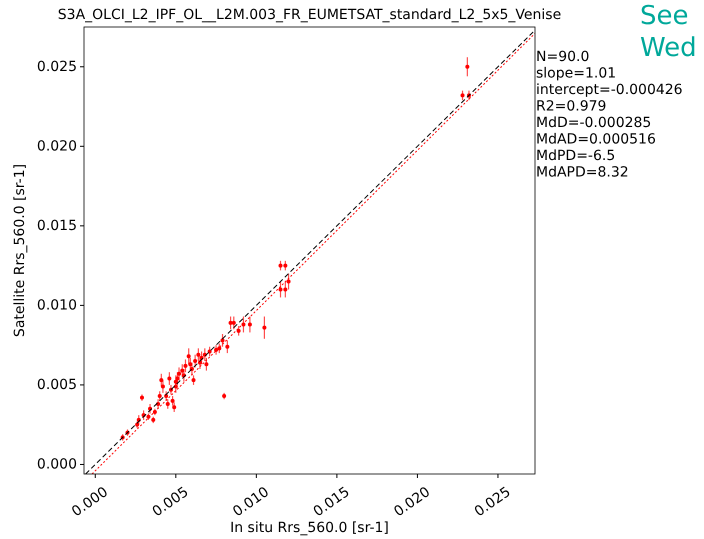  What do you see at coordinates (668, 48) in the screenshot?
I see `text: Wed` at bounding box center [668, 48].